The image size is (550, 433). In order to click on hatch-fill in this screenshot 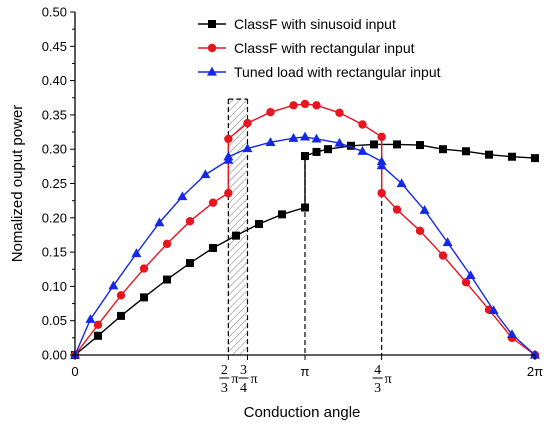, I will do `click(238, 227)`.